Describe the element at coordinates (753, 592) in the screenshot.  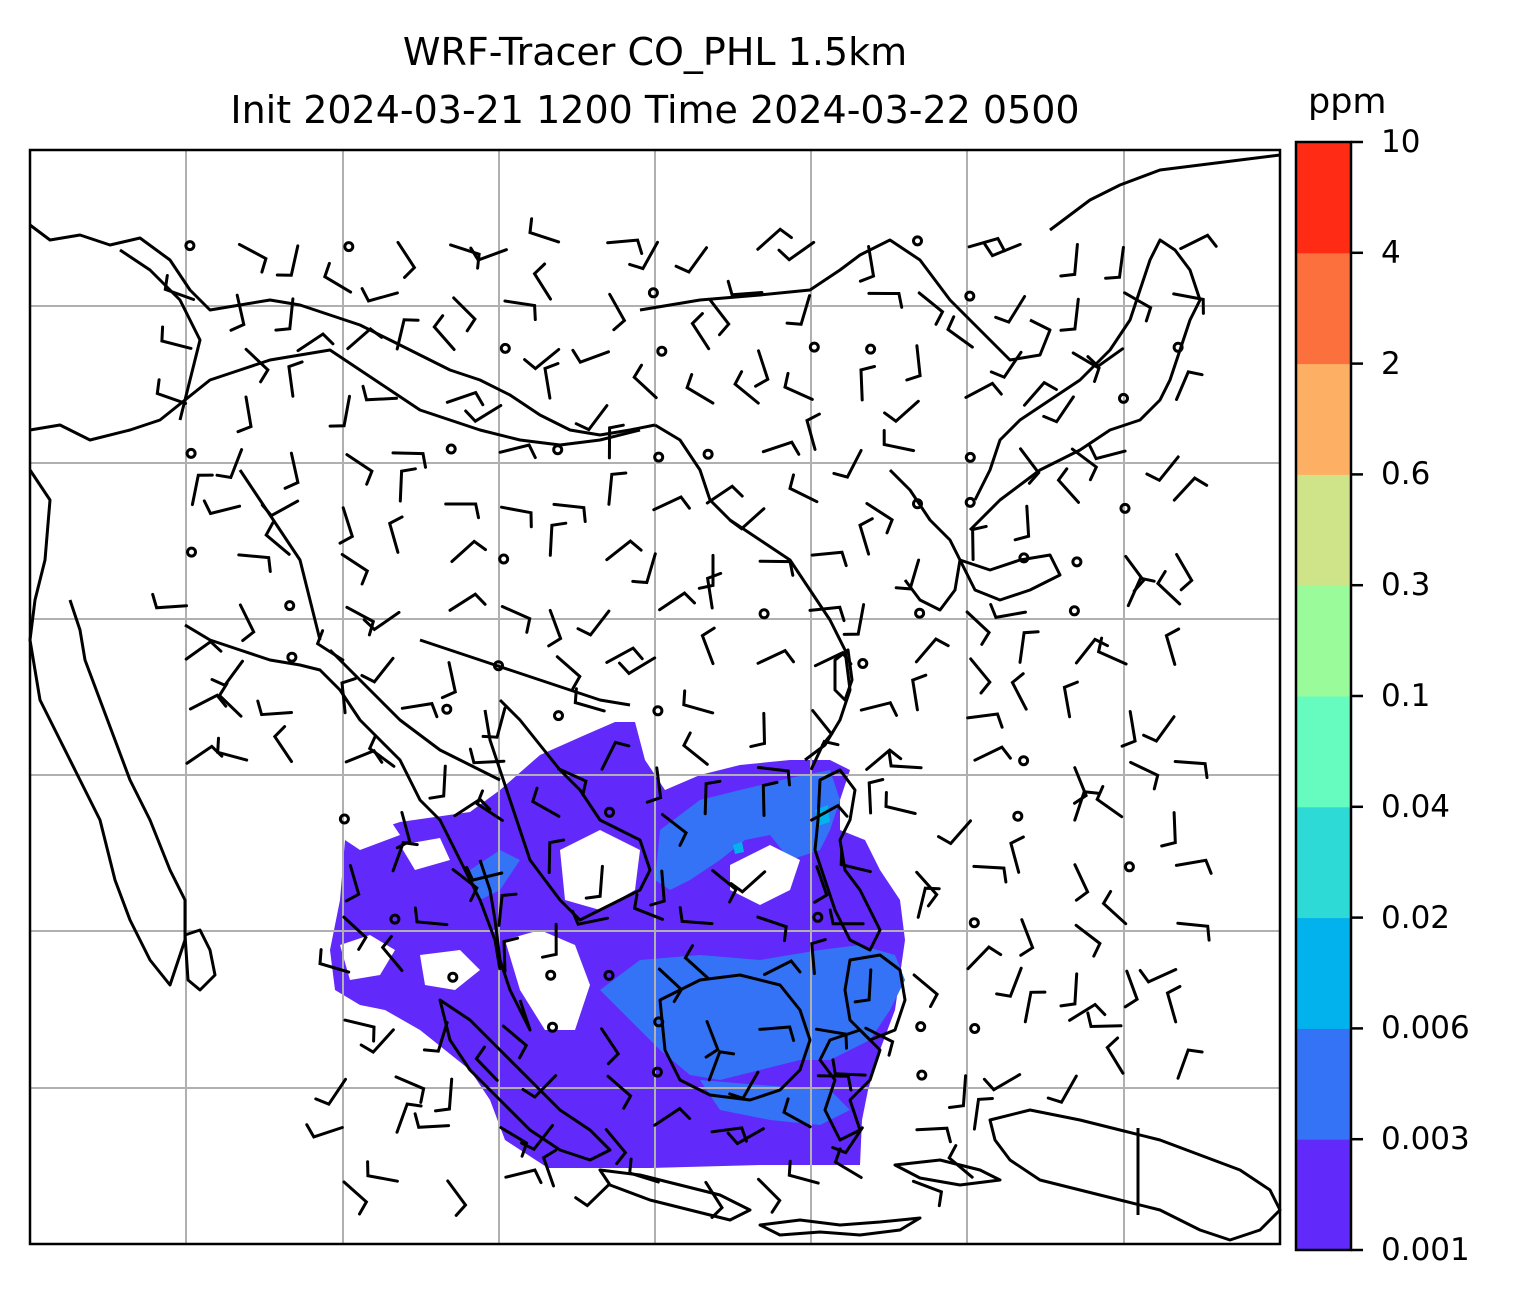
I see `coastline-china-east` at that location.